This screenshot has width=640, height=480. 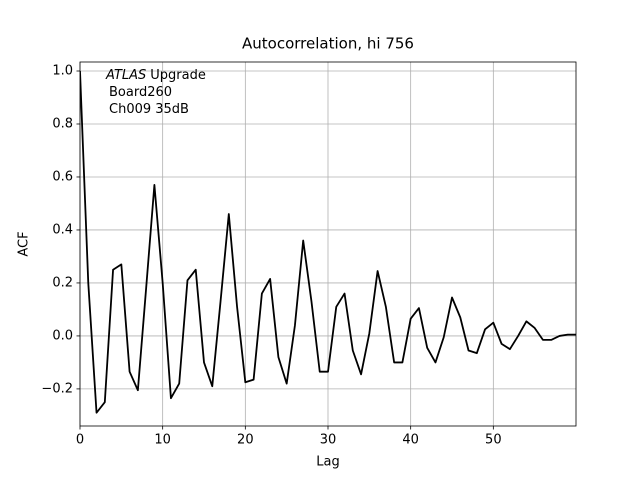 What do you see at coordinates (62, 123) in the screenshot?
I see `y-tick-label: 0.8` at bounding box center [62, 123].